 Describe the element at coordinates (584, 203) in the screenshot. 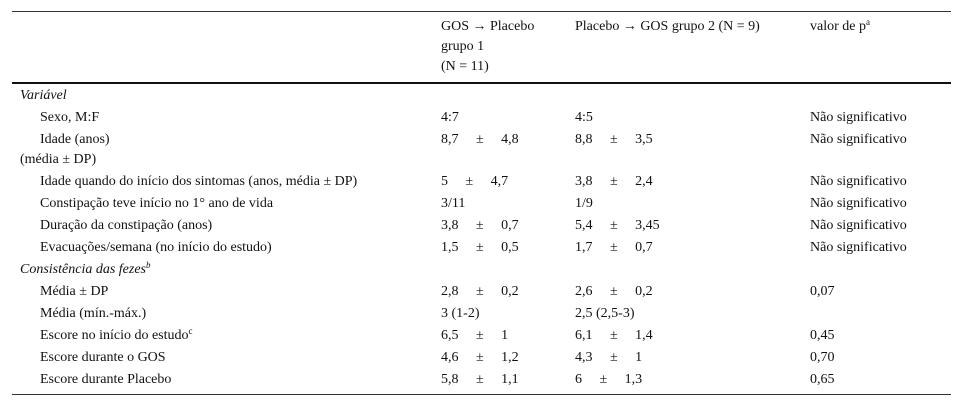

I see `row-group2: 1/9` at that location.